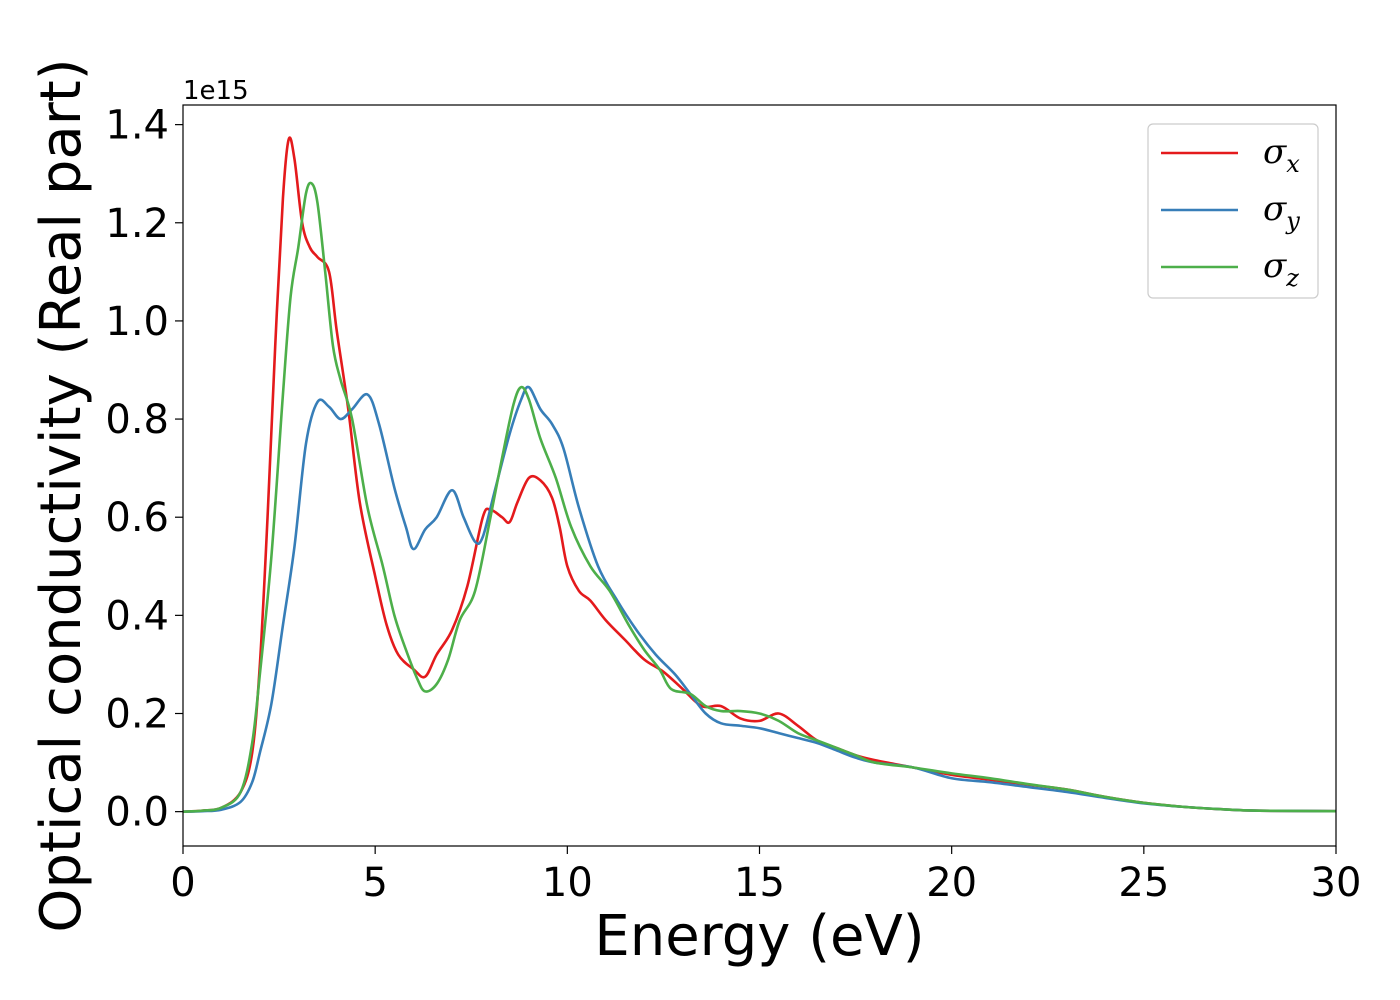 This screenshot has height=1000, width=1400. Describe the element at coordinates (1281, 212) in the screenshot. I see `legend-label-y: σy` at that location.